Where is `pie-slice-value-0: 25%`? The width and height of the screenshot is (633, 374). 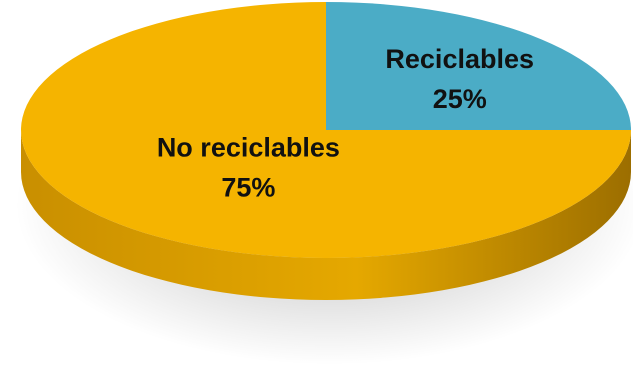 pie-slice-value-0: 25% is located at coordinates (460, 99).